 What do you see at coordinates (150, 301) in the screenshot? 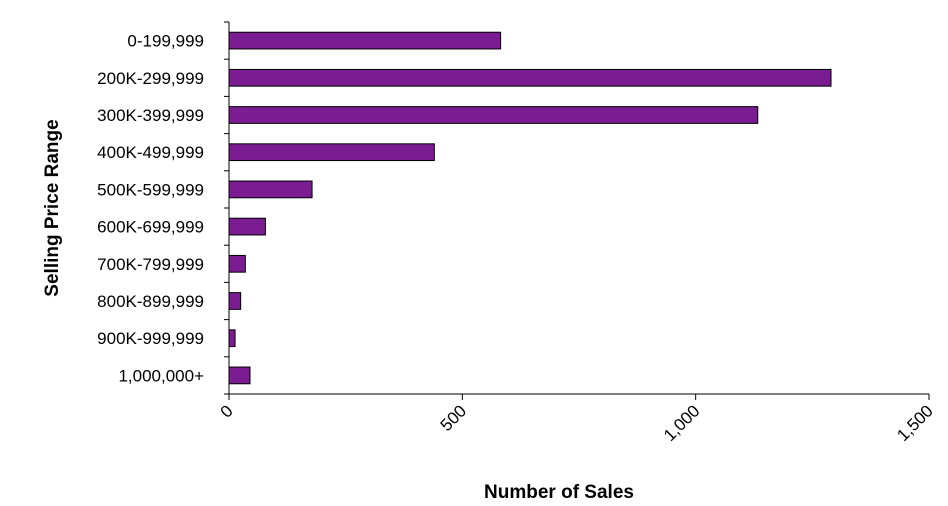
I see `category-label: 800K-899,999` at bounding box center [150, 301].